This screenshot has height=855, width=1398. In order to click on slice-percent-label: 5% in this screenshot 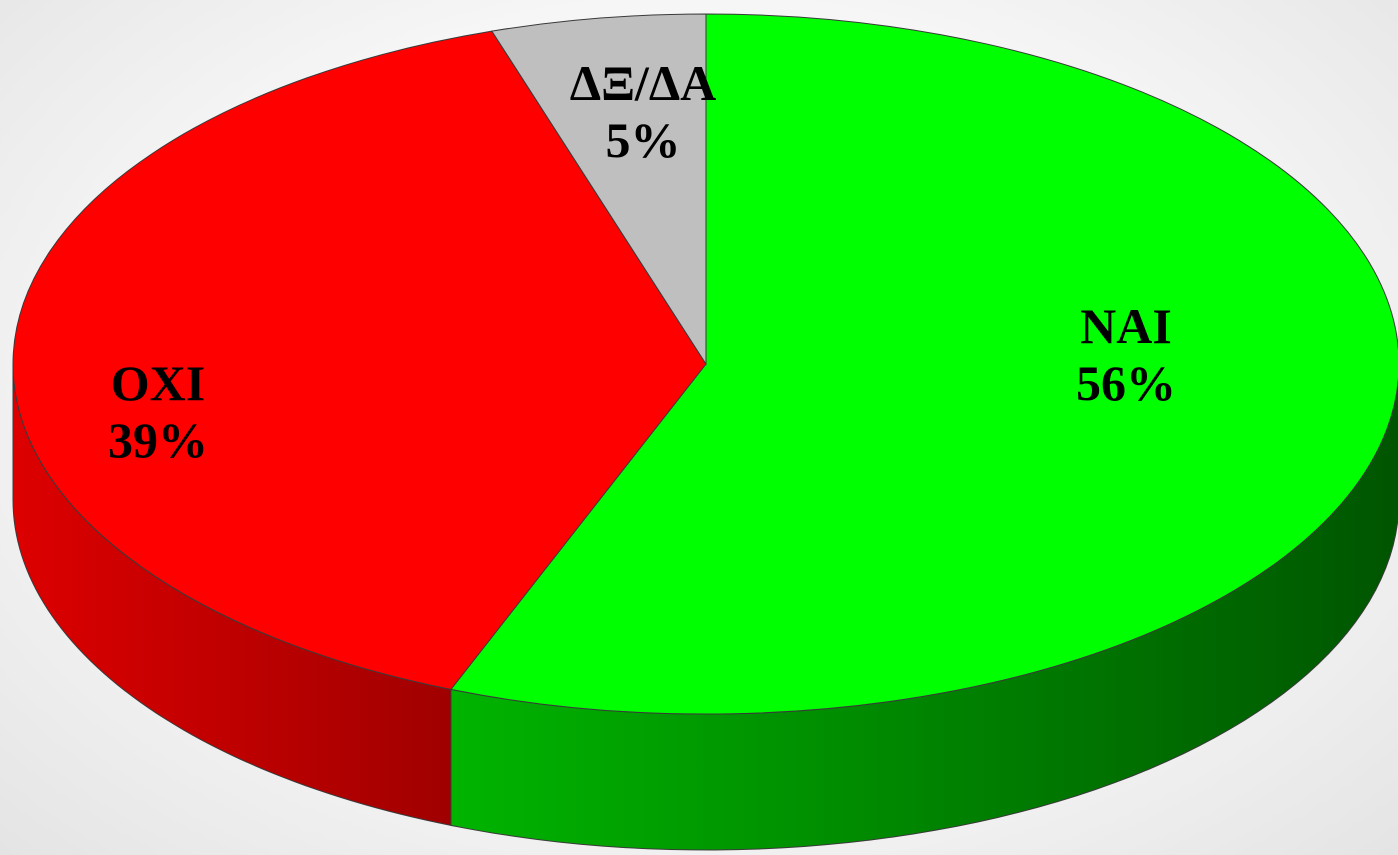, I will do `click(643, 140)`.